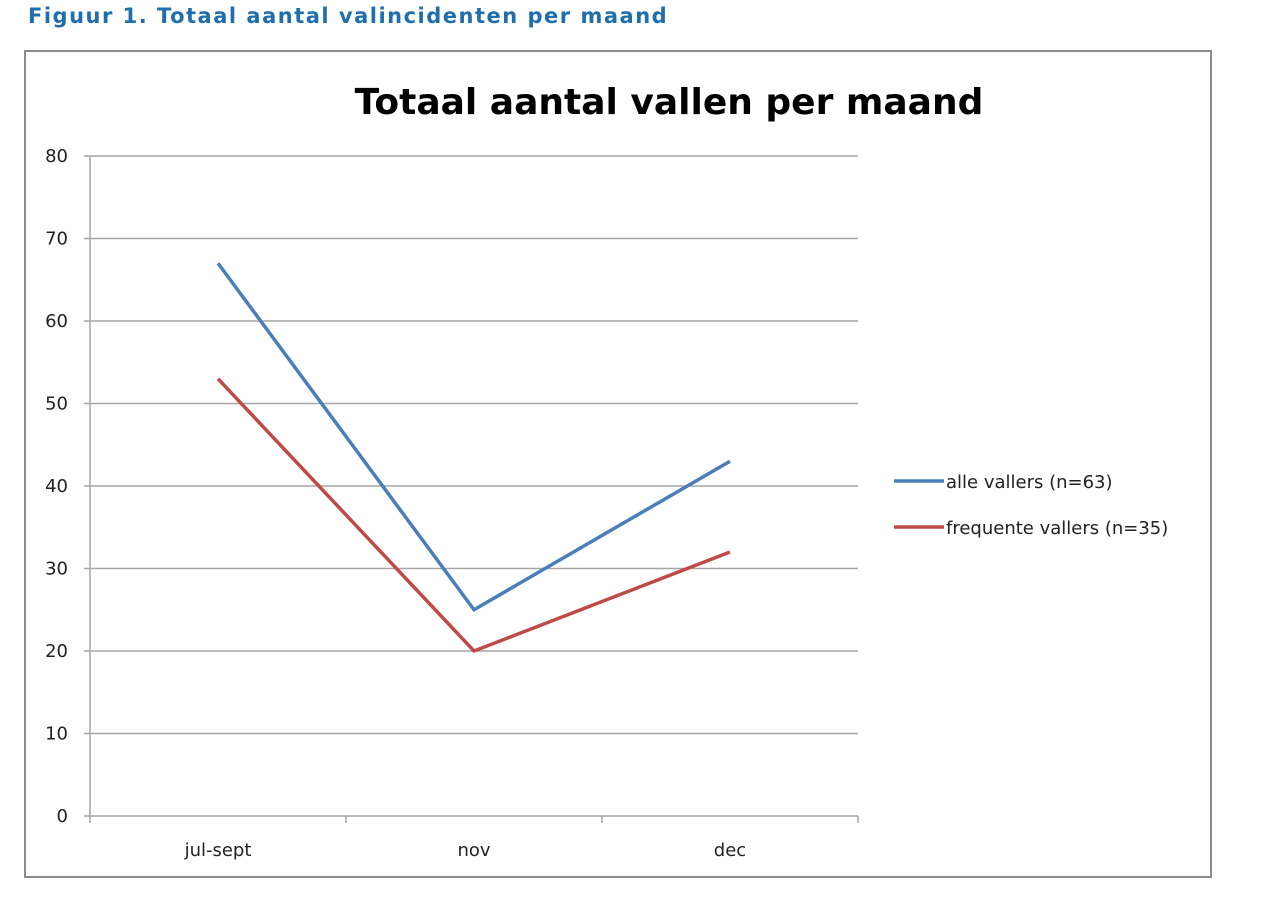 The height and width of the screenshot is (904, 1280). I want to click on chart-title: Totaal aantal vallen per maand, so click(669, 102).